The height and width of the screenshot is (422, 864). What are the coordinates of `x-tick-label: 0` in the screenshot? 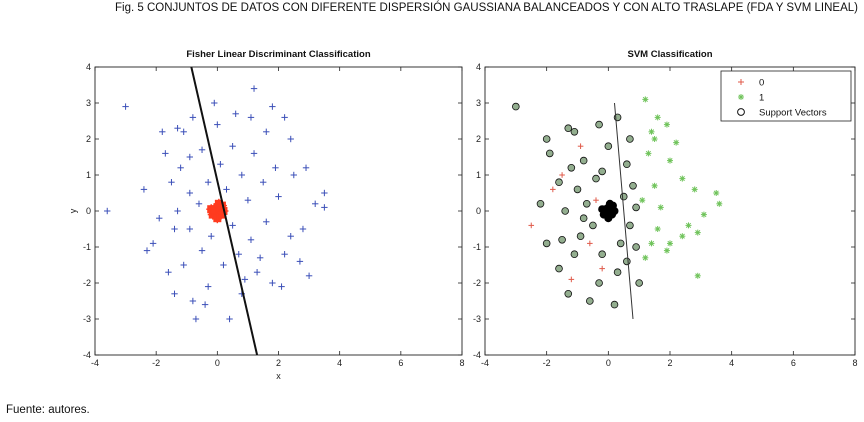 It's located at (217, 363).